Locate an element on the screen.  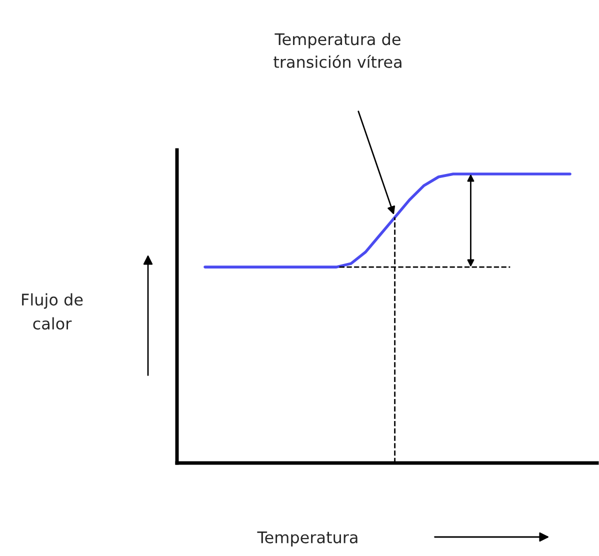
text: Flujo de calor is located at coordinates (52, 311).